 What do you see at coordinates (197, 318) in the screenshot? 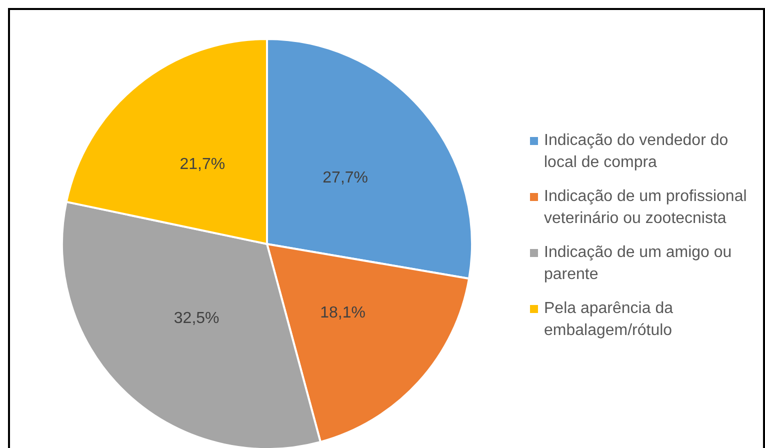
I see `data-label: 32,5%` at bounding box center [197, 318].